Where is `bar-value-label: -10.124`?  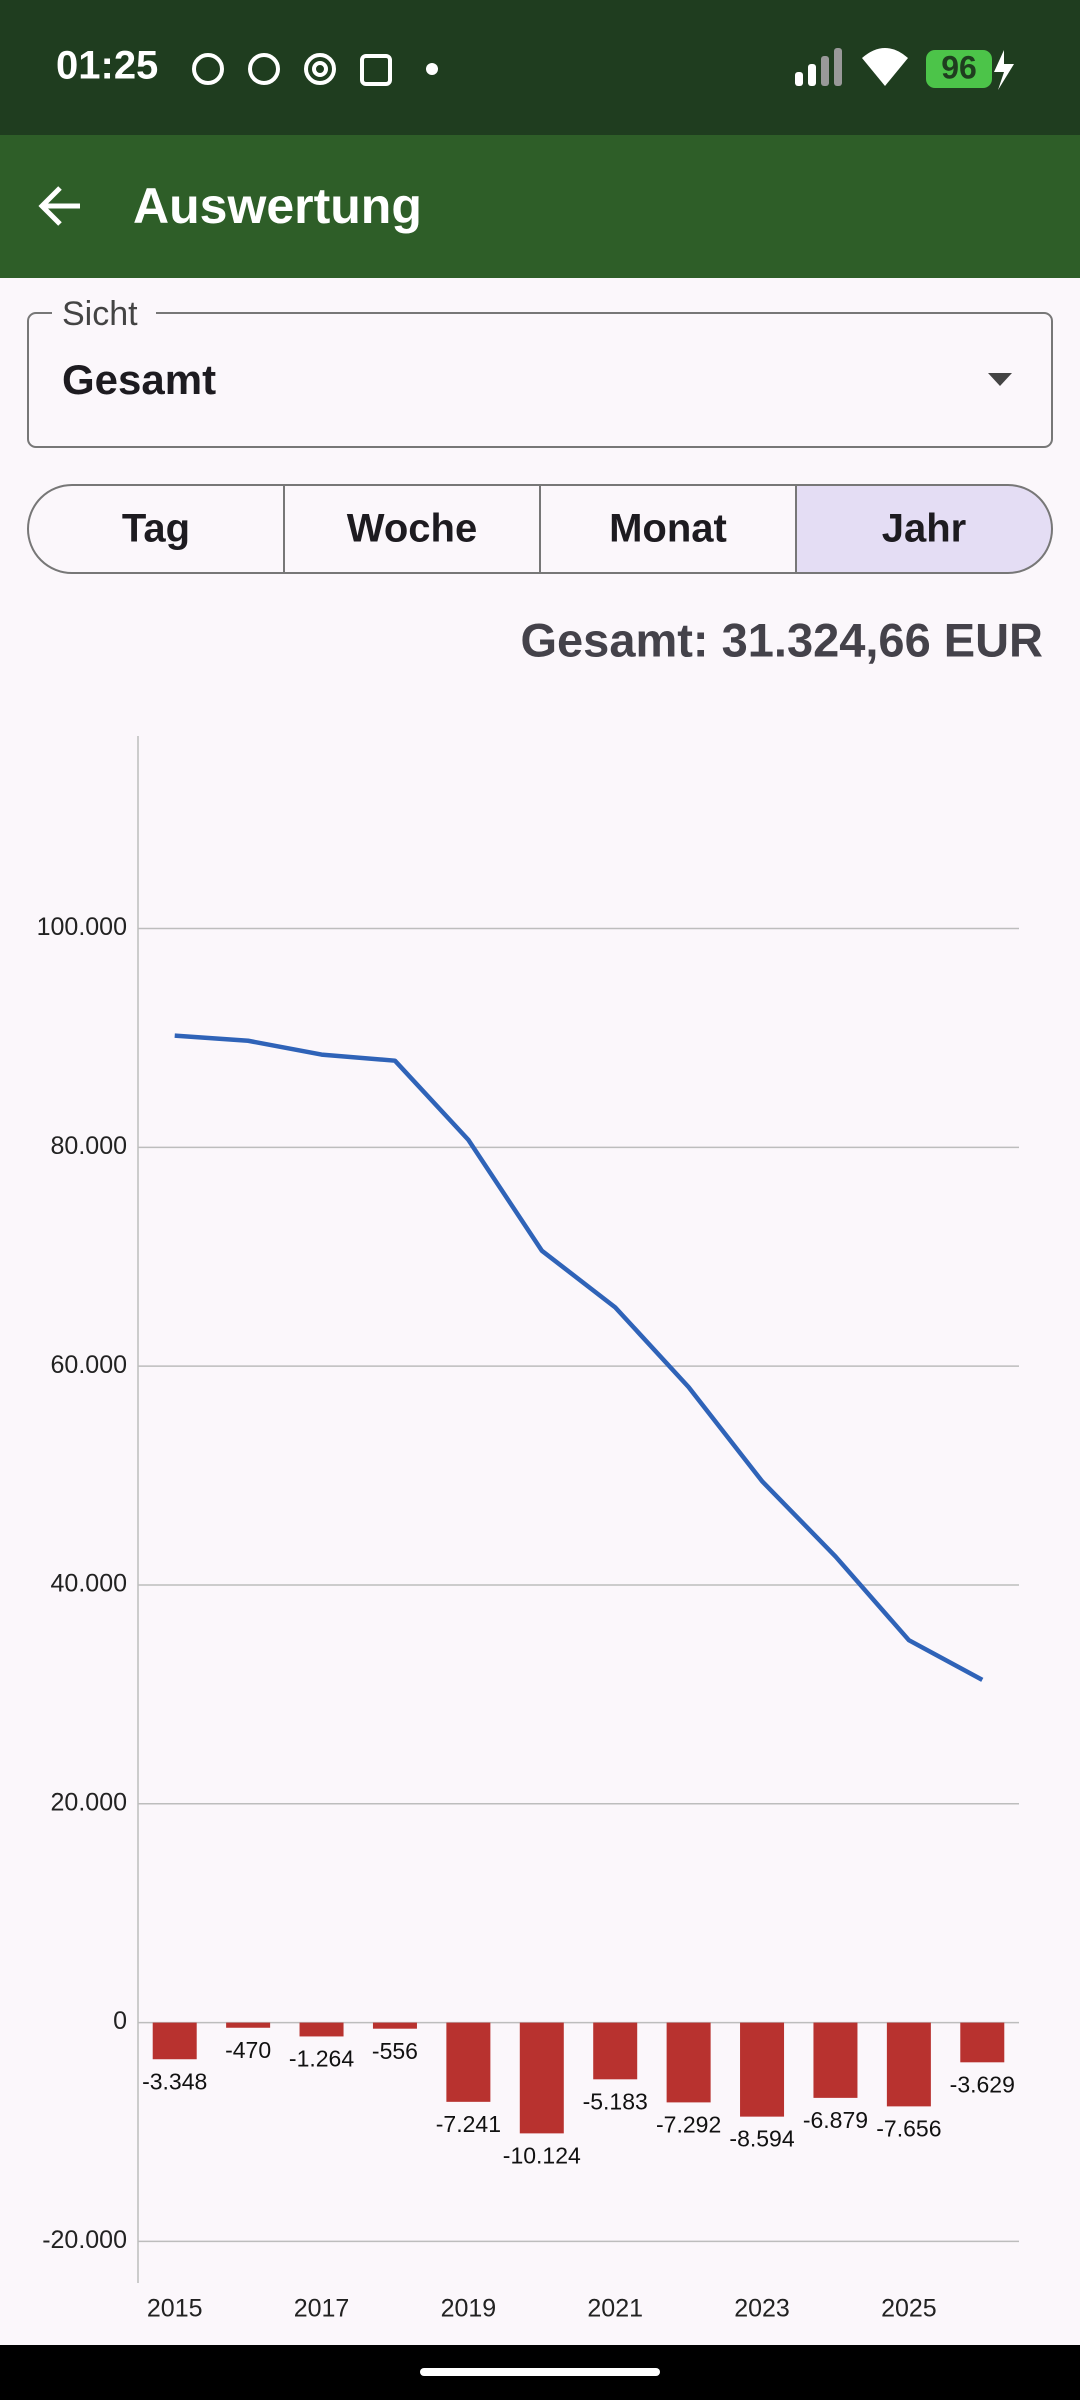 bar-value-label: -10.124 is located at coordinates (542, 2155).